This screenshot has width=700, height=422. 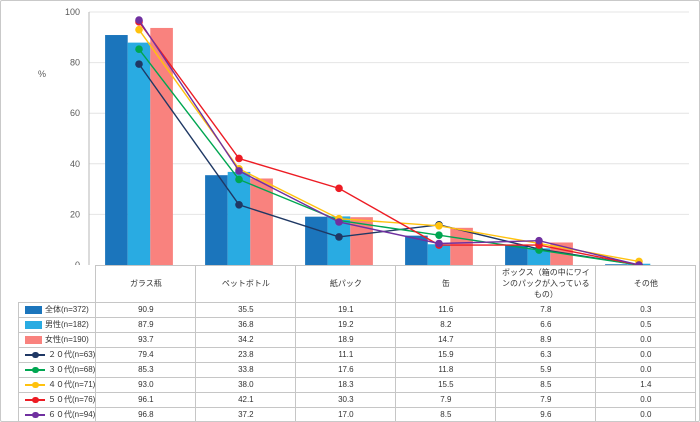 I want to click on table-row: ３０代(n=68) 85.3 33.8 17.6 11.8 5.9 0.0, so click(x=357, y=369).